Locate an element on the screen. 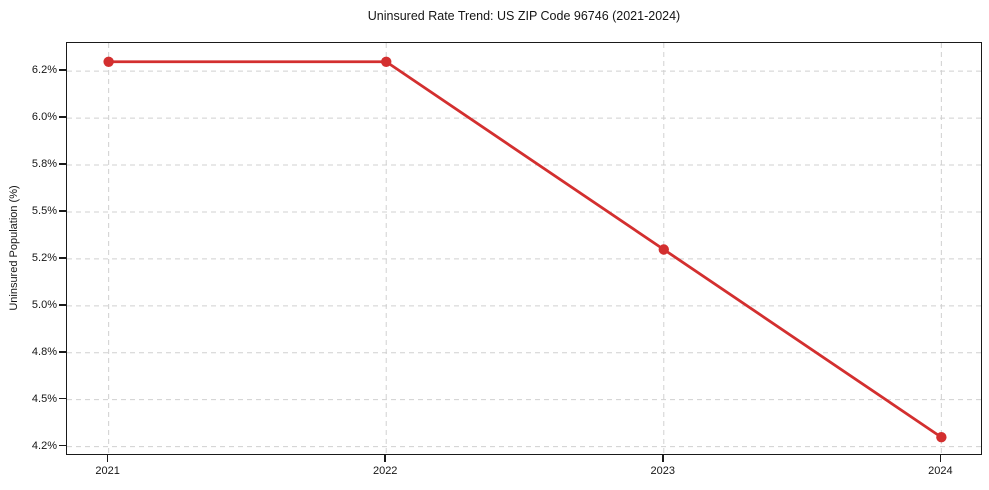 This screenshot has height=490, width=989. y-axis-tick-label: 4.8% is located at coordinates (44, 351).